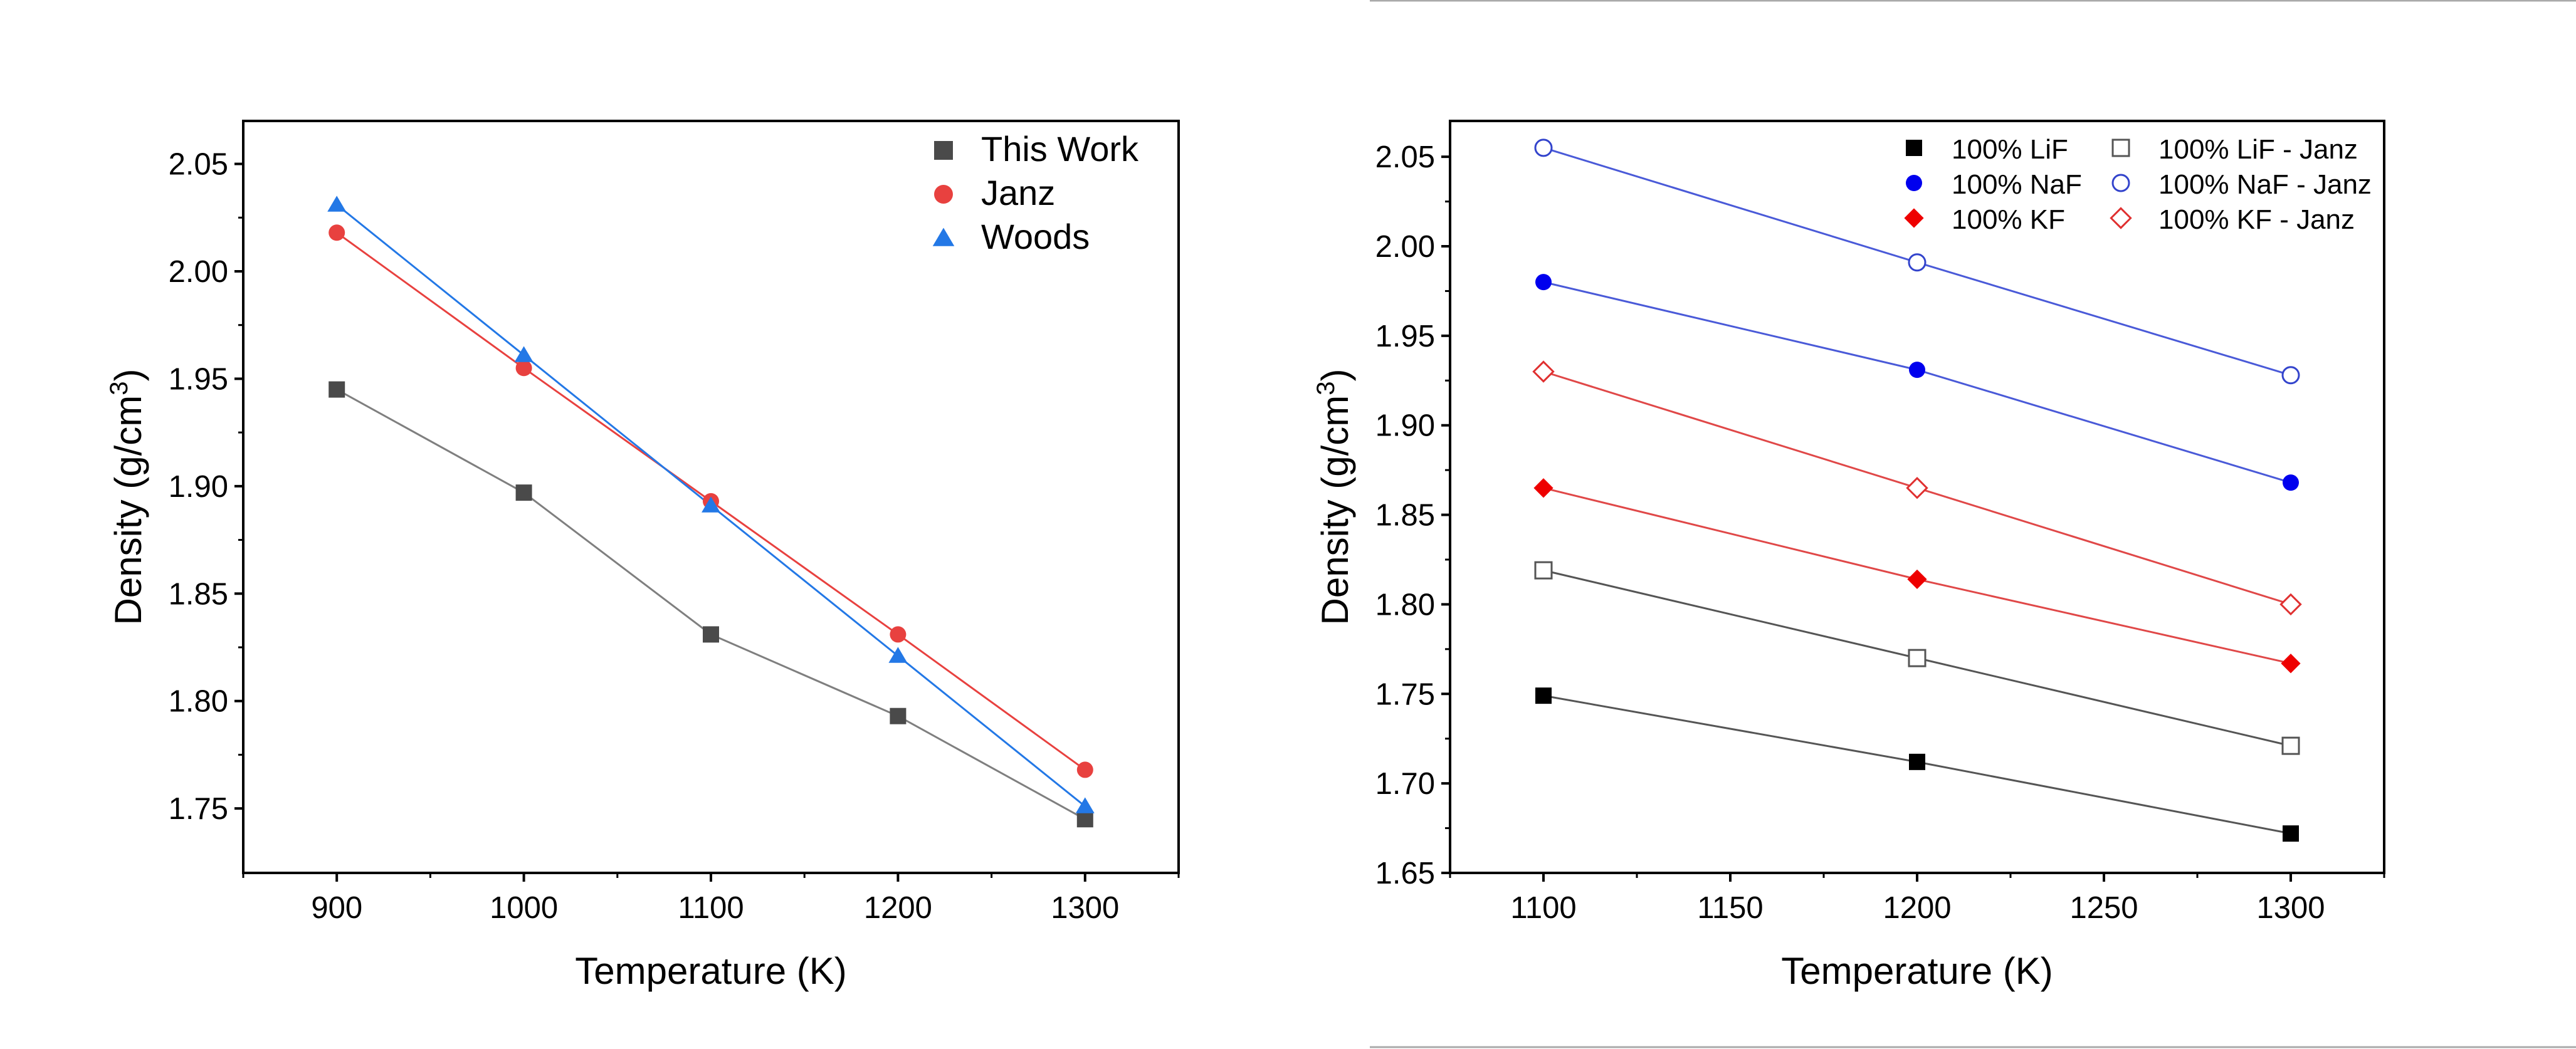 This screenshot has width=2576, height=1049. Describe the element at coordinates (1405, 874) in the screenshot. I see `right-y-tick-label-0: 1.65` at that location.